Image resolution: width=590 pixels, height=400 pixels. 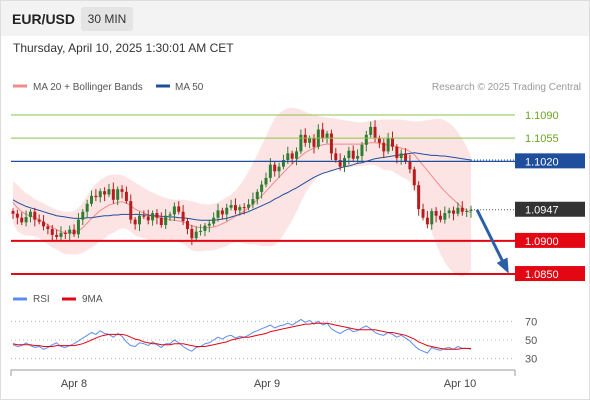 What do you see at coordinates (263, 379) in the screenshot?
I see `time-axis: Apr 8 Apr 9 Apr 10` at bounding box center [263, 379].